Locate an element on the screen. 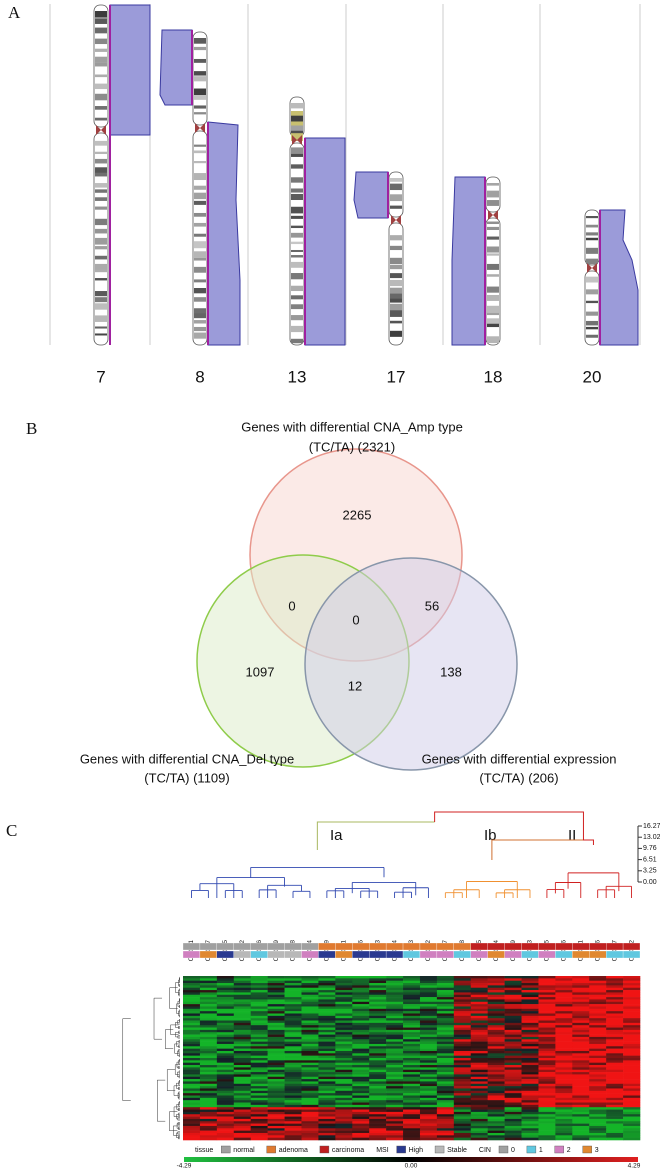 The height and width of the screenshot is (1170, 660). legend-label: normal is located at coordinates (244, 1150).